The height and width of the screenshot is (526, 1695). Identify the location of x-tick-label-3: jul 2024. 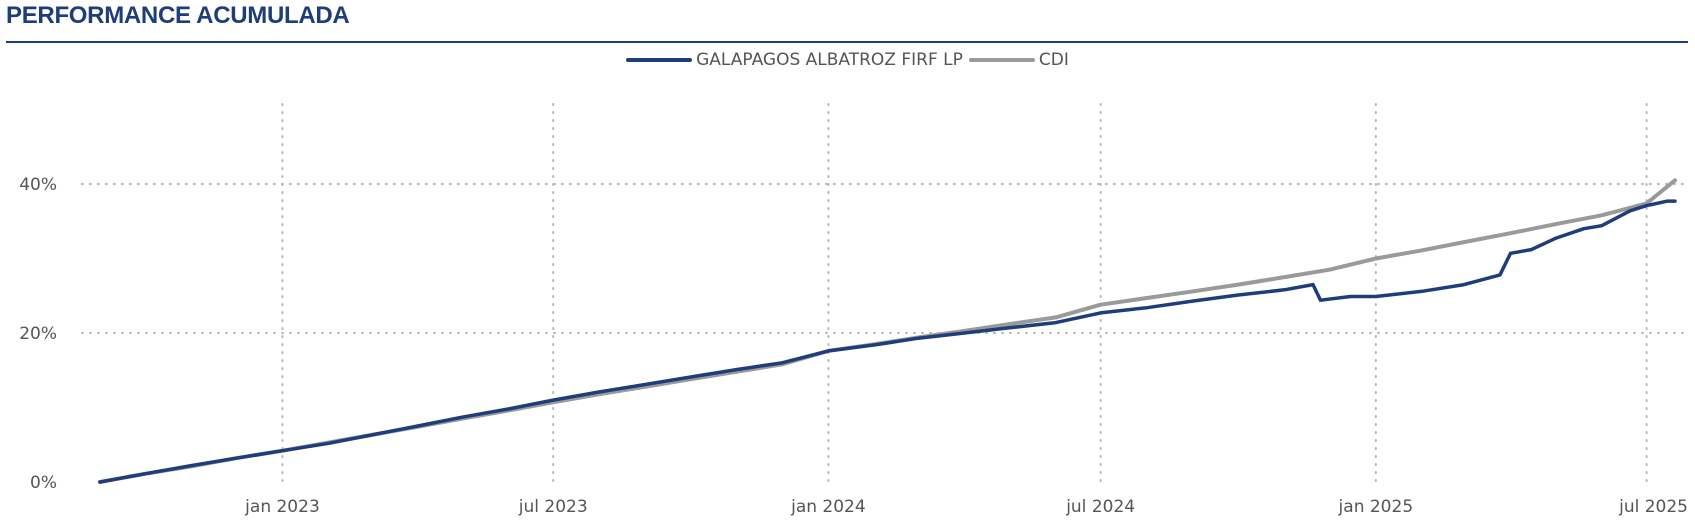
(1100, 507).